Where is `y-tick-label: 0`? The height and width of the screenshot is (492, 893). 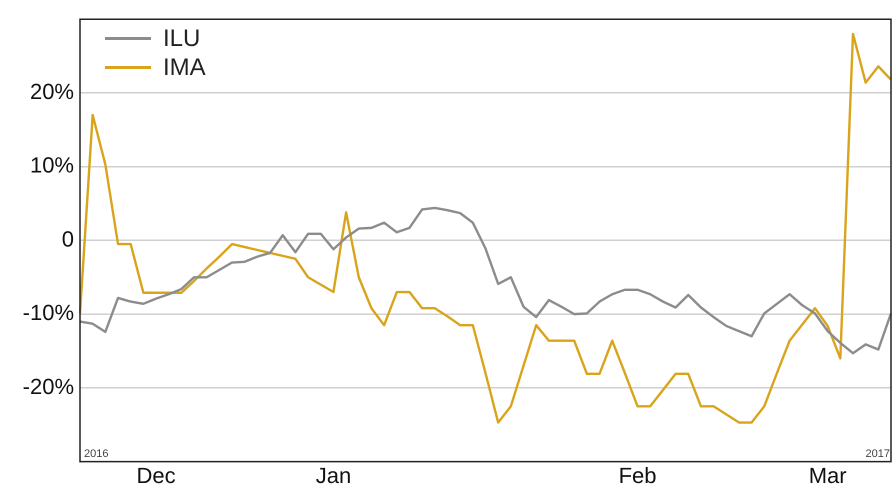
y-tick-label: 0 is located at coordinates (68, 239).